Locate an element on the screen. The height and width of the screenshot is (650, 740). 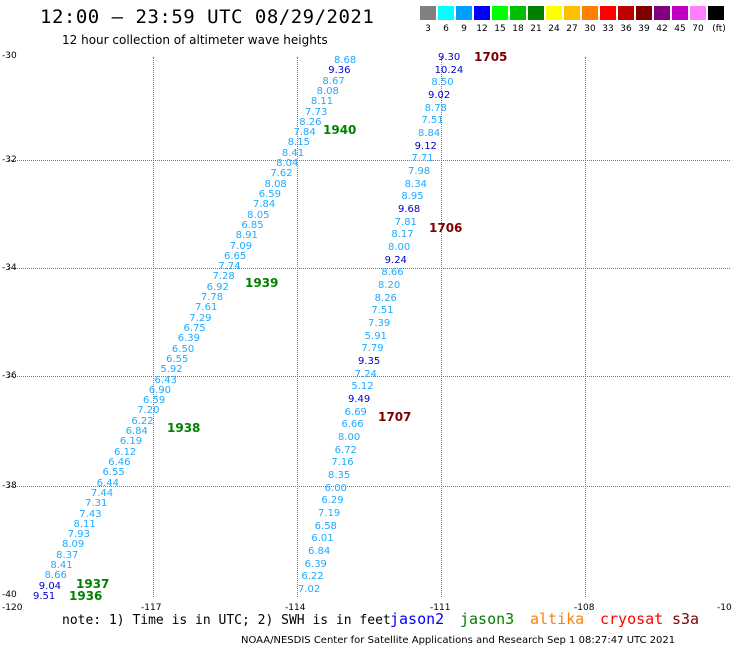
wave-height-value: 7.62 is located at coordinates (281, 174).